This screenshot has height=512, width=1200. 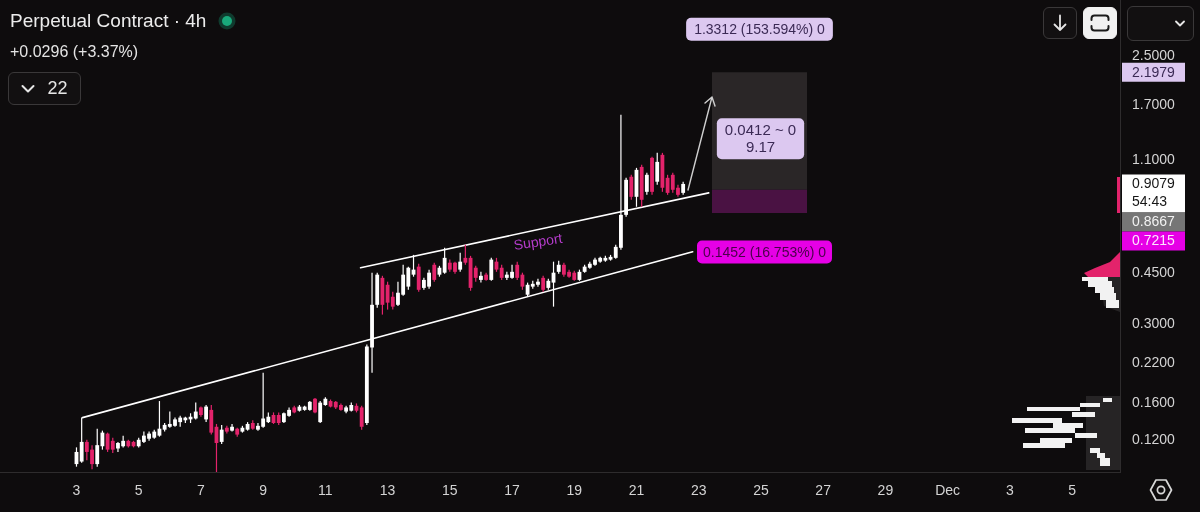 I want to click on text: 0.8667, so click(x=1154, y=221).